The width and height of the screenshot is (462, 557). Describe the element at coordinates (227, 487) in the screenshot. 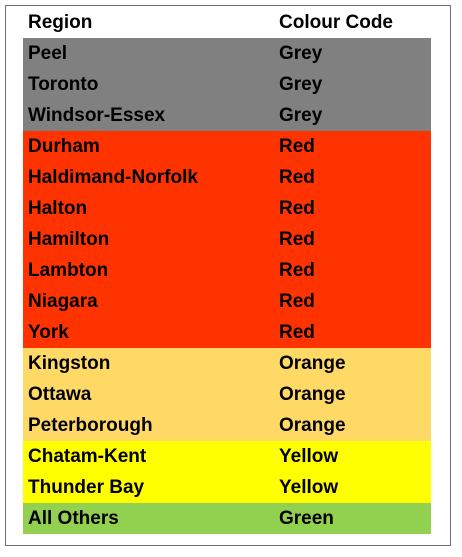

I see `table-row: Thunder Bay Yellow` at that location.